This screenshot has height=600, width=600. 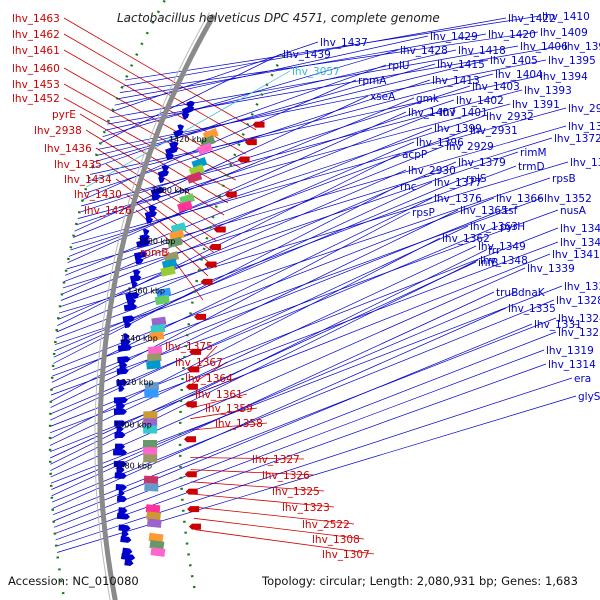 What do you see at coordinates (494, 131) in the screenshot?
I see `right-gene-label: lhv_2931` at bounding box center [494, 131].